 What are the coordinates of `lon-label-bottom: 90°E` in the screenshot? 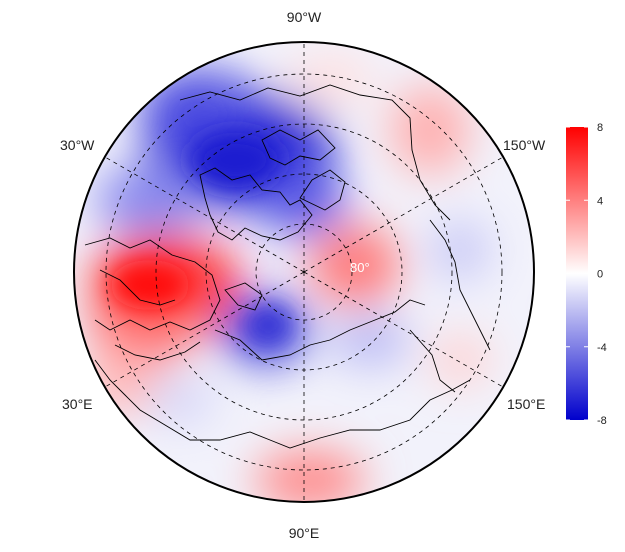 It's located at (304, 533).